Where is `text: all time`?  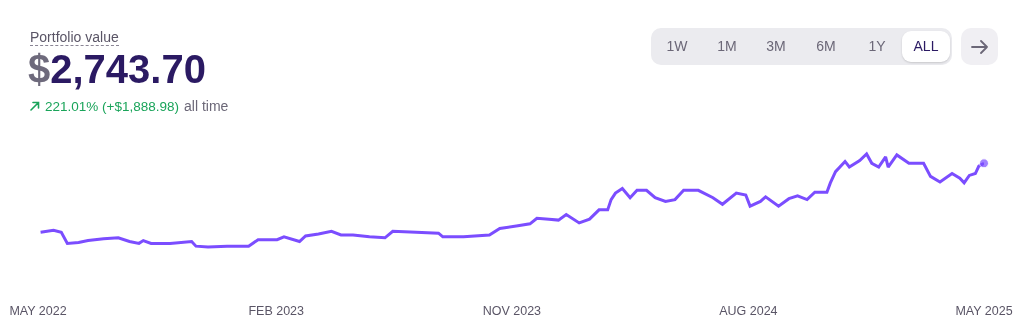
text: all time is located at coordinates (206, 106).